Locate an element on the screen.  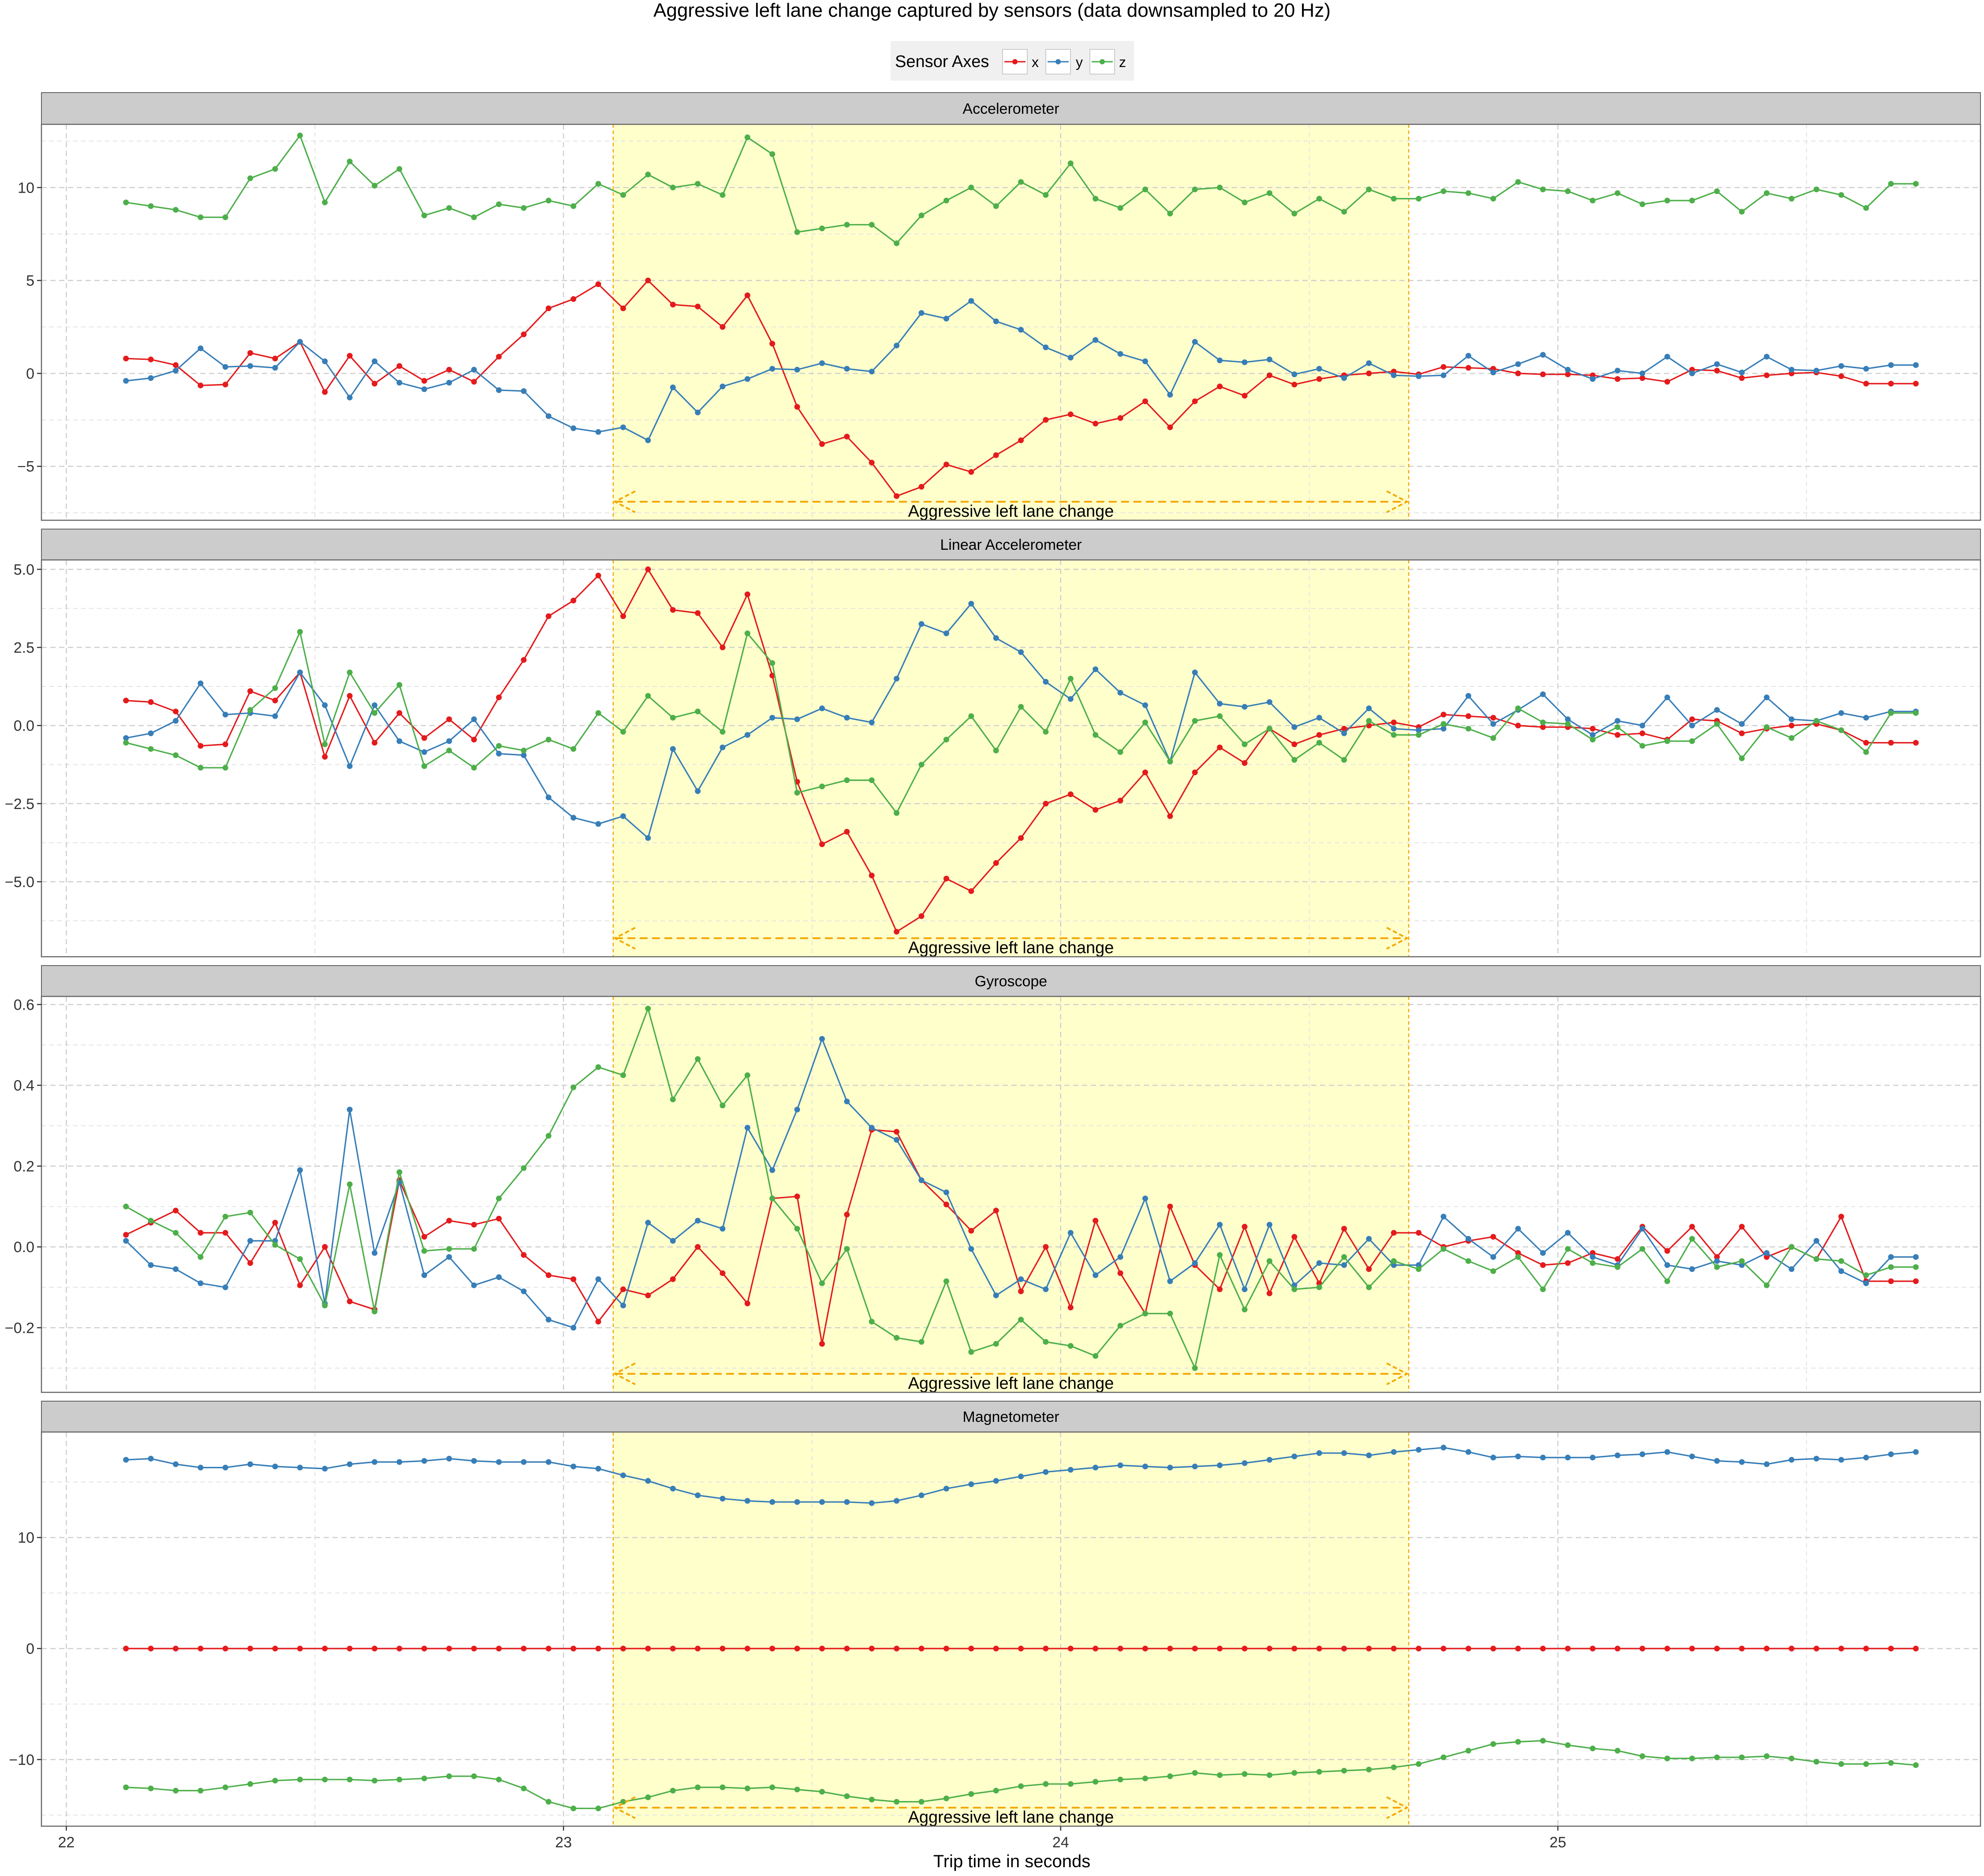
annotation-arrowhead-right is located at coordinates (1397, 1808).